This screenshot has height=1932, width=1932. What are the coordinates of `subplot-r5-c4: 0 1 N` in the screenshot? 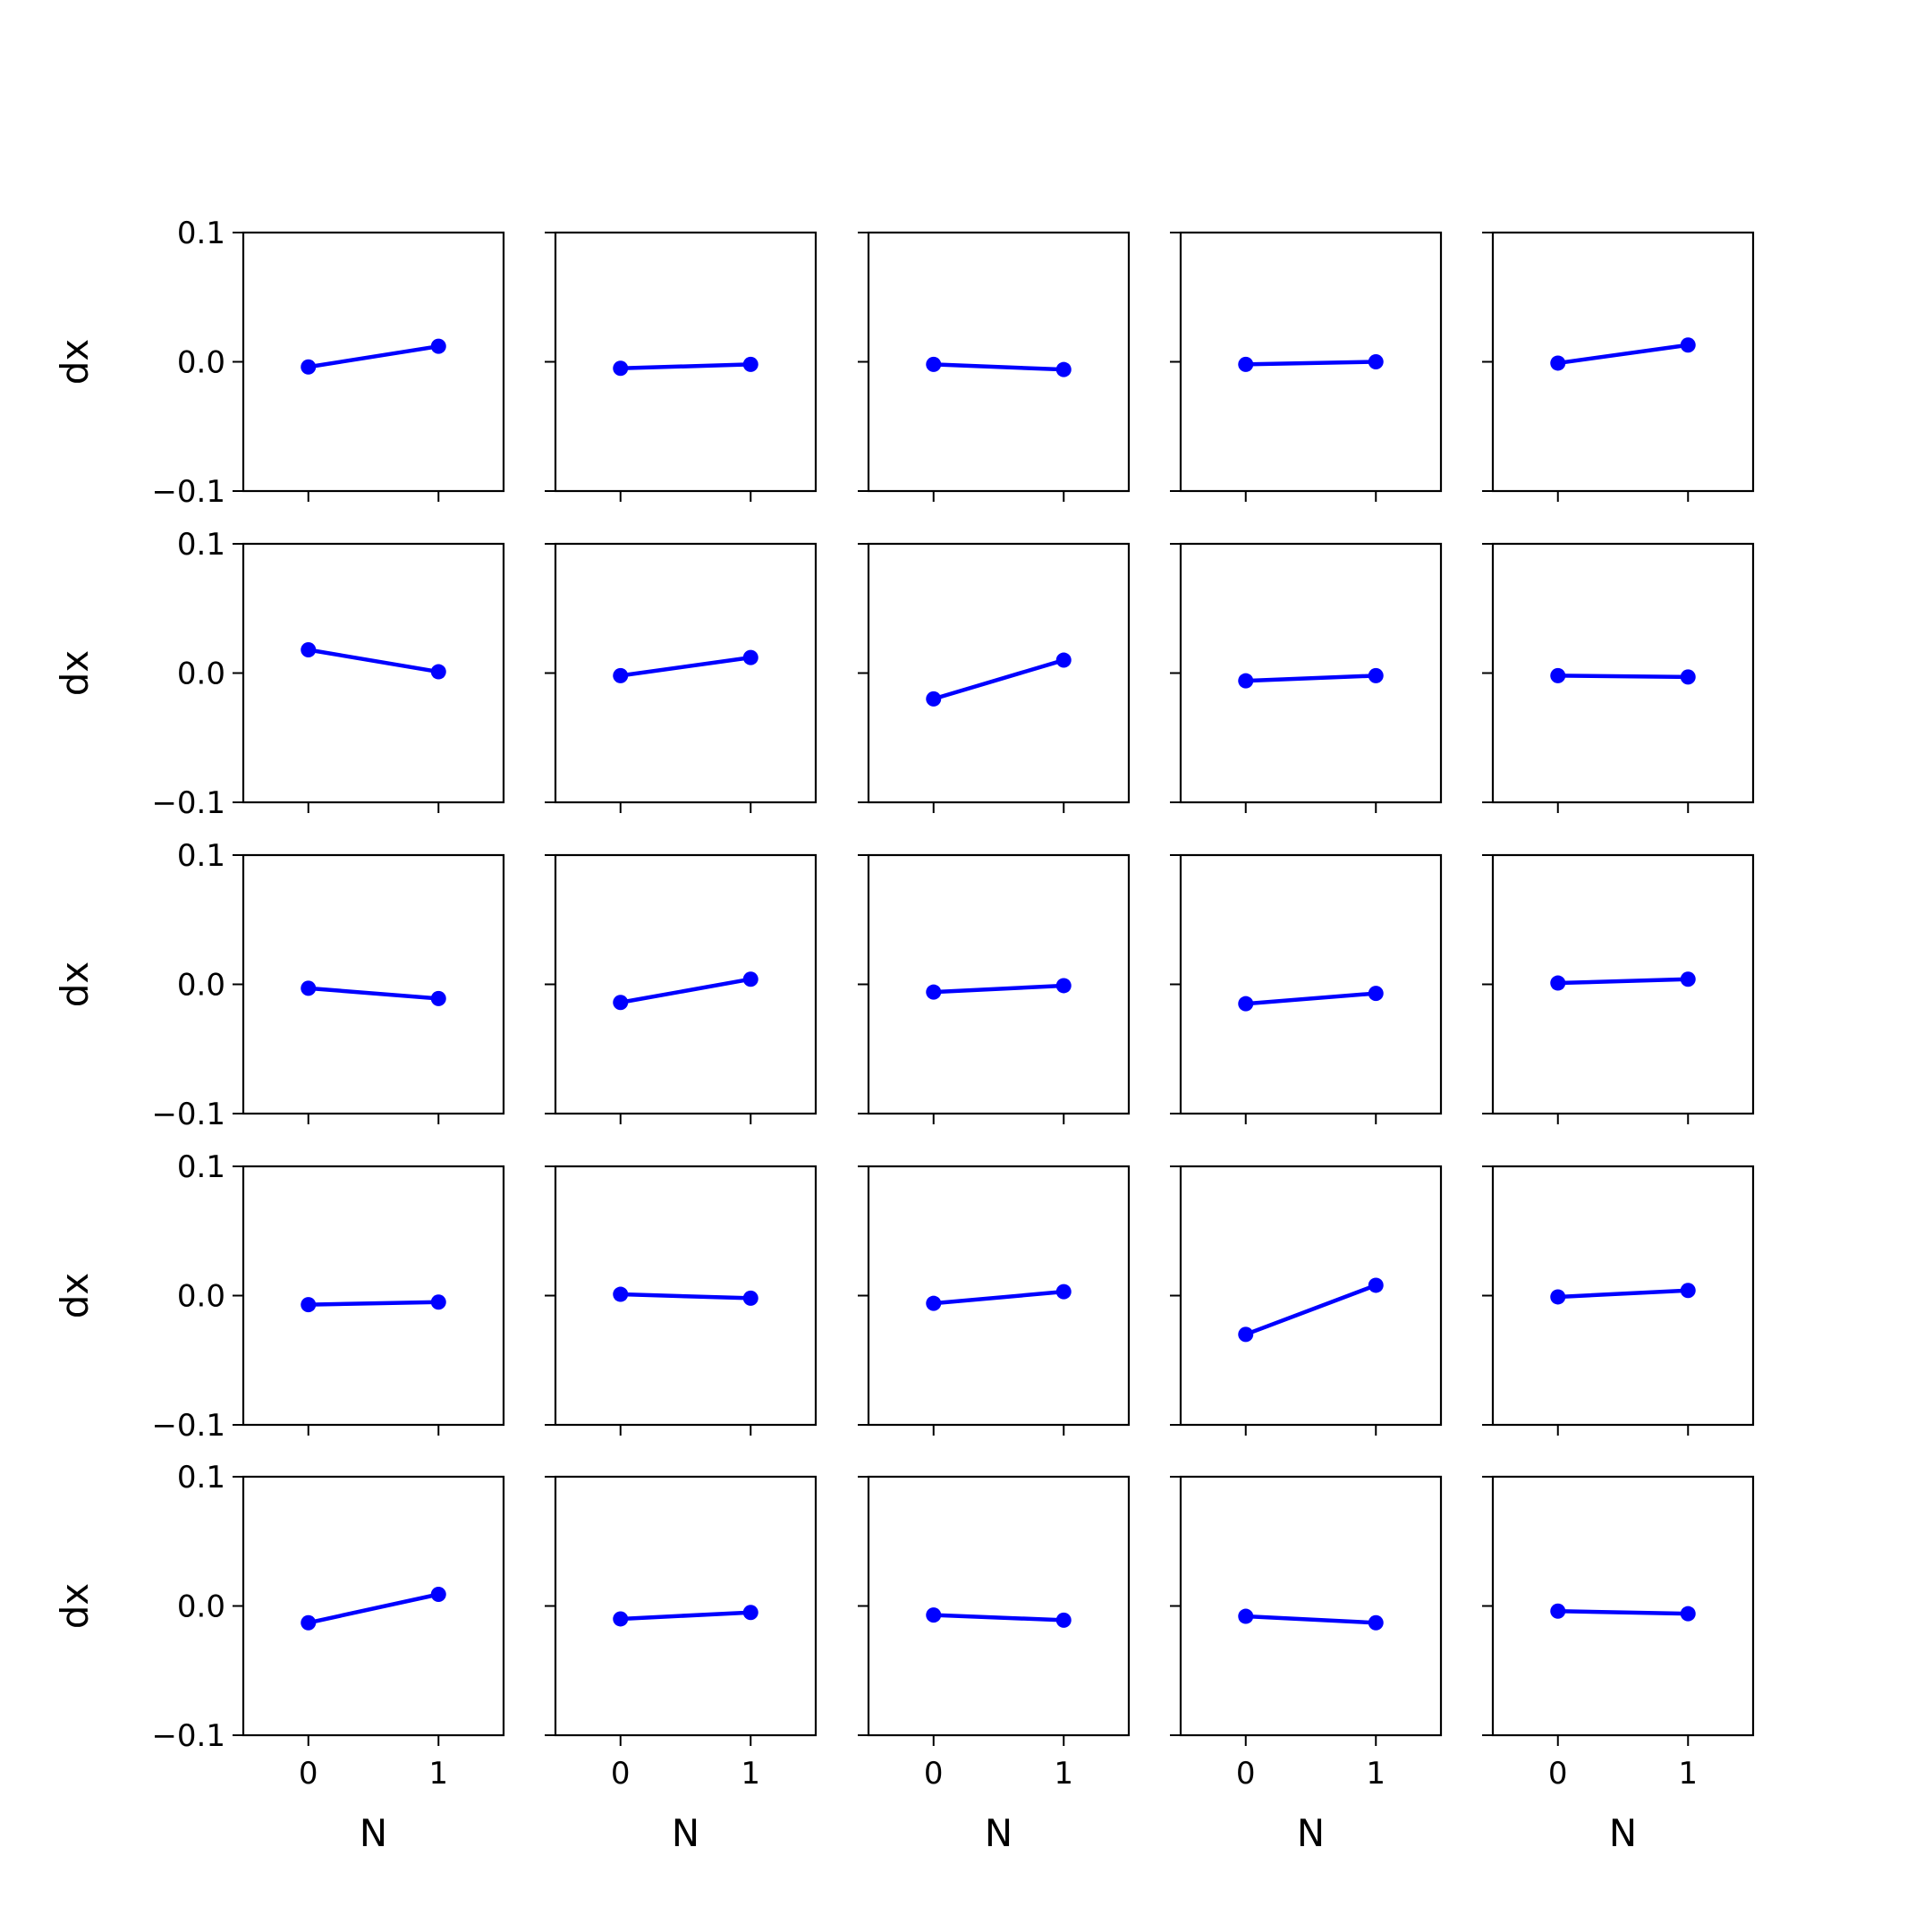 It's located at (1306, 1665).